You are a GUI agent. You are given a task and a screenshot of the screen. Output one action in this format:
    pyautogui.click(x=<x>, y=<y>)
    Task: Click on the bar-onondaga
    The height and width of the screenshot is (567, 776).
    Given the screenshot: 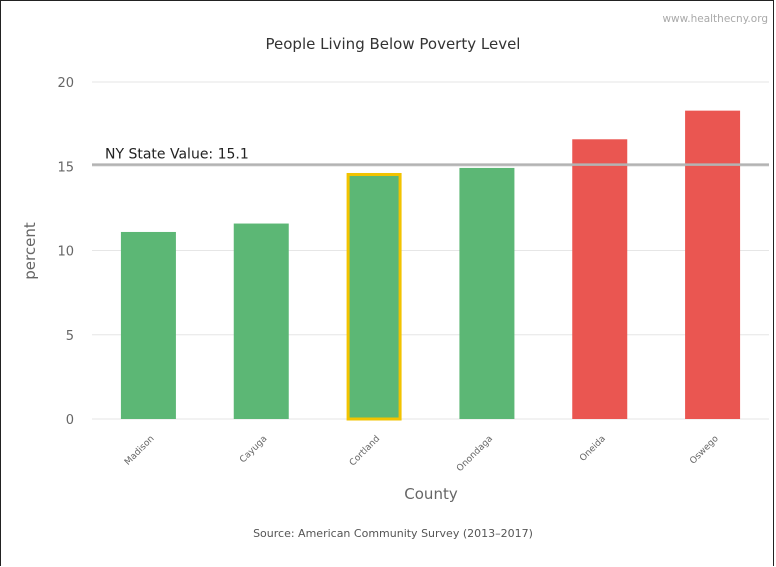 What is the action you would take?
    pyautogui.click(x=487, y=293)
    